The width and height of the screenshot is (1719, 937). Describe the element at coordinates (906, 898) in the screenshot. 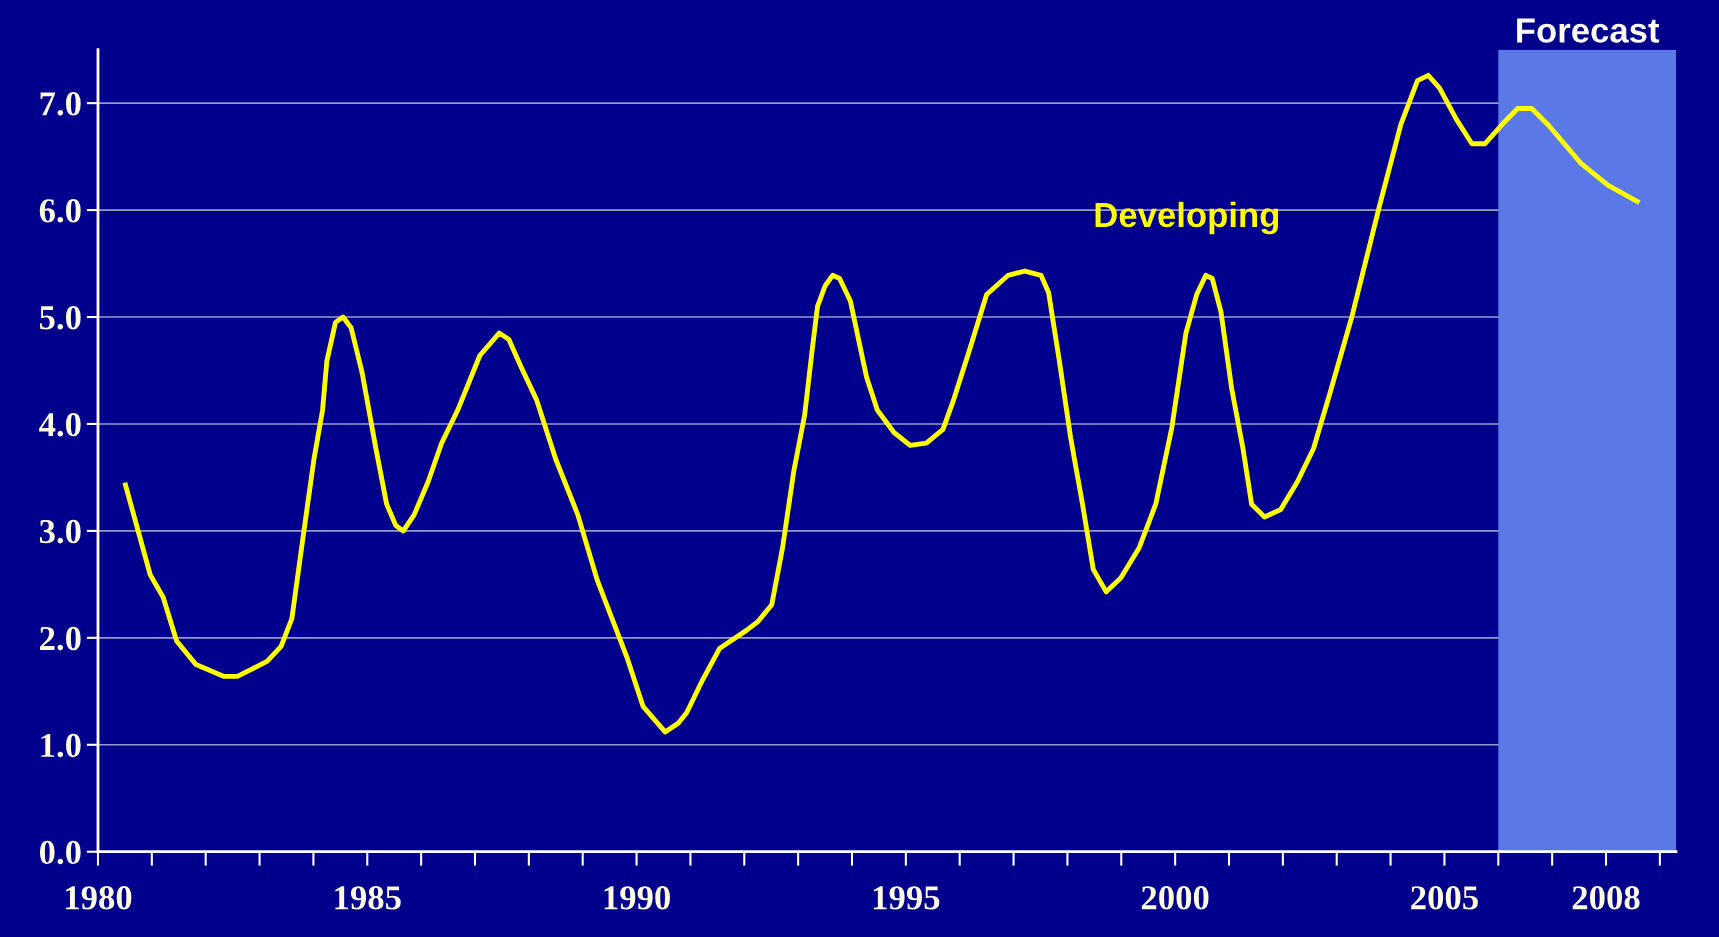

I see `x-tick-label: 1995` at that location.